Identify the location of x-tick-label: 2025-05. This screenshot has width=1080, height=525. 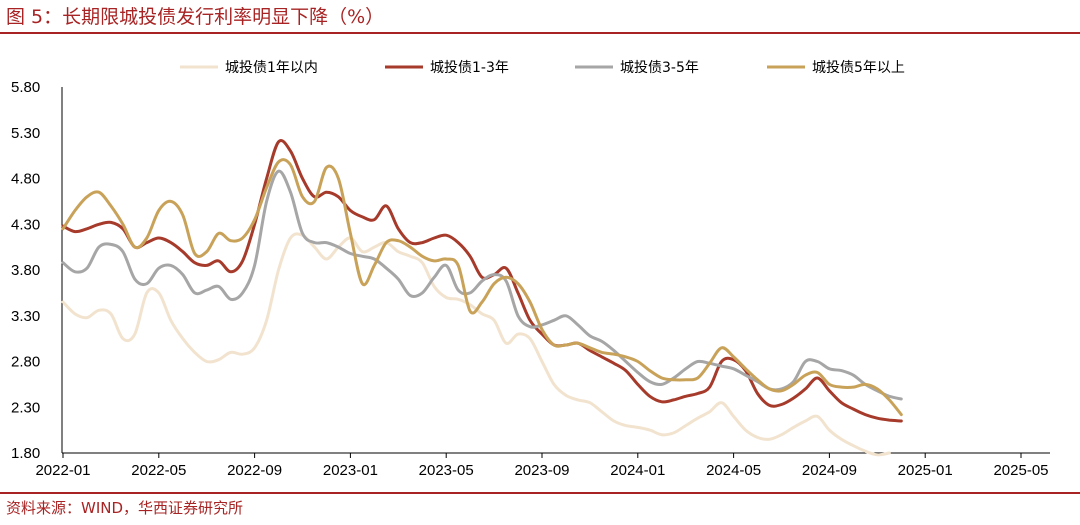
(1020, 470).